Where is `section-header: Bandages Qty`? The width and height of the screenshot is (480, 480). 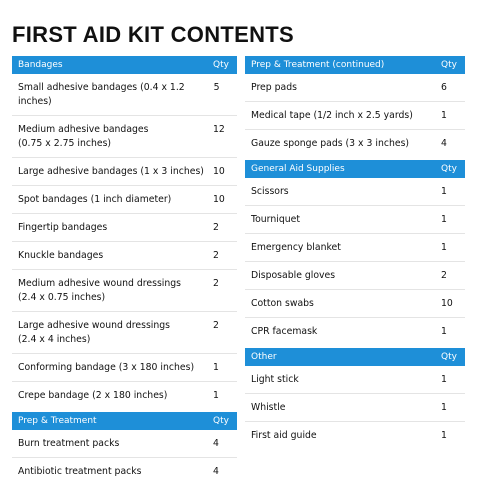 section-header: Bandages Qty is located at coordinates (124, 65).